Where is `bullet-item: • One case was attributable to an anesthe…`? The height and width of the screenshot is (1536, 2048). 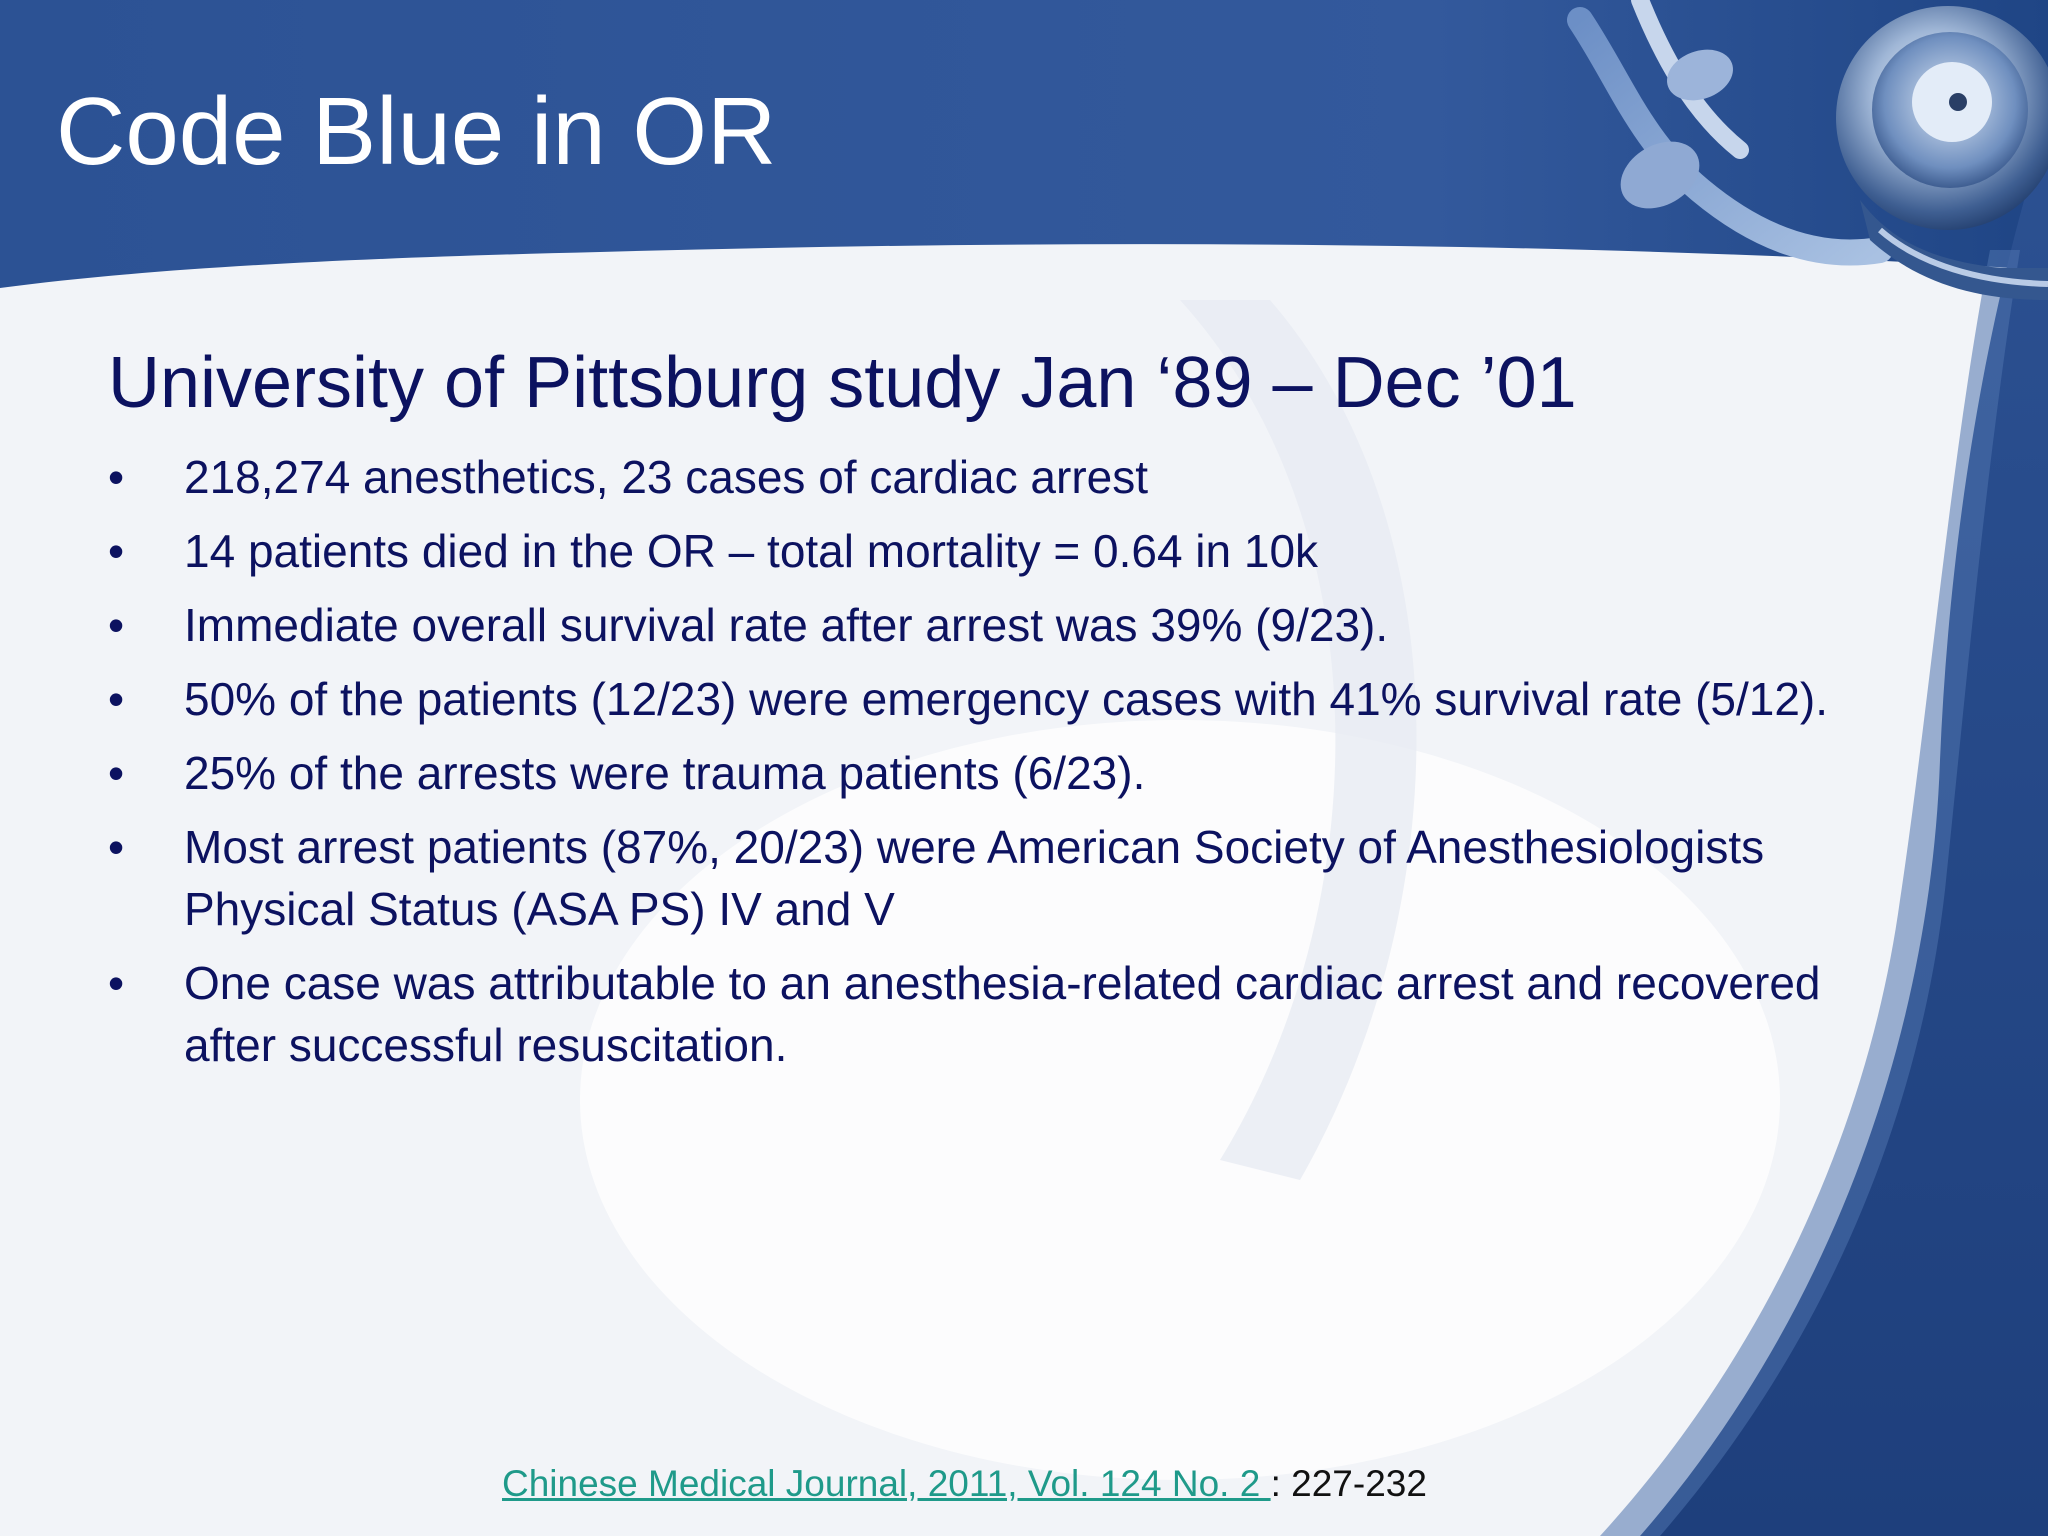
bullet-item: • One case was attributable to an anesthe… is located at coordinates (998, 1014).